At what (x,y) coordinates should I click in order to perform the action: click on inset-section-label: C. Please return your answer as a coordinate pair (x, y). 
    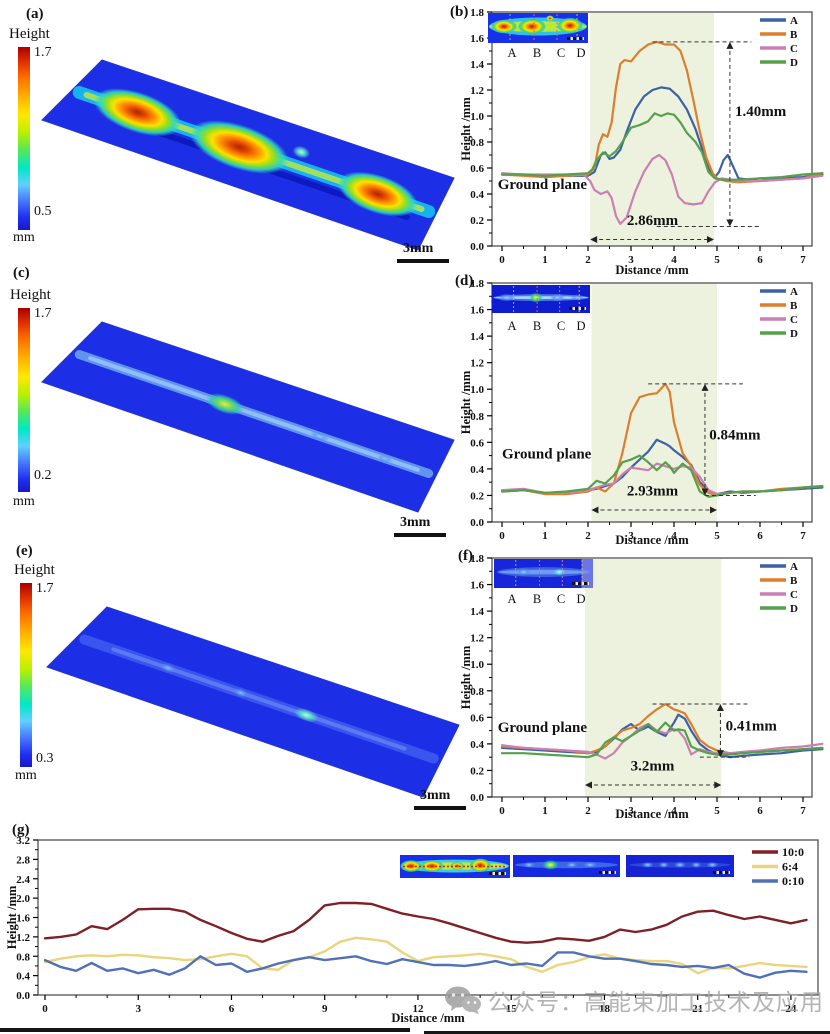
    Looking at the image, I should click on (561, 326).